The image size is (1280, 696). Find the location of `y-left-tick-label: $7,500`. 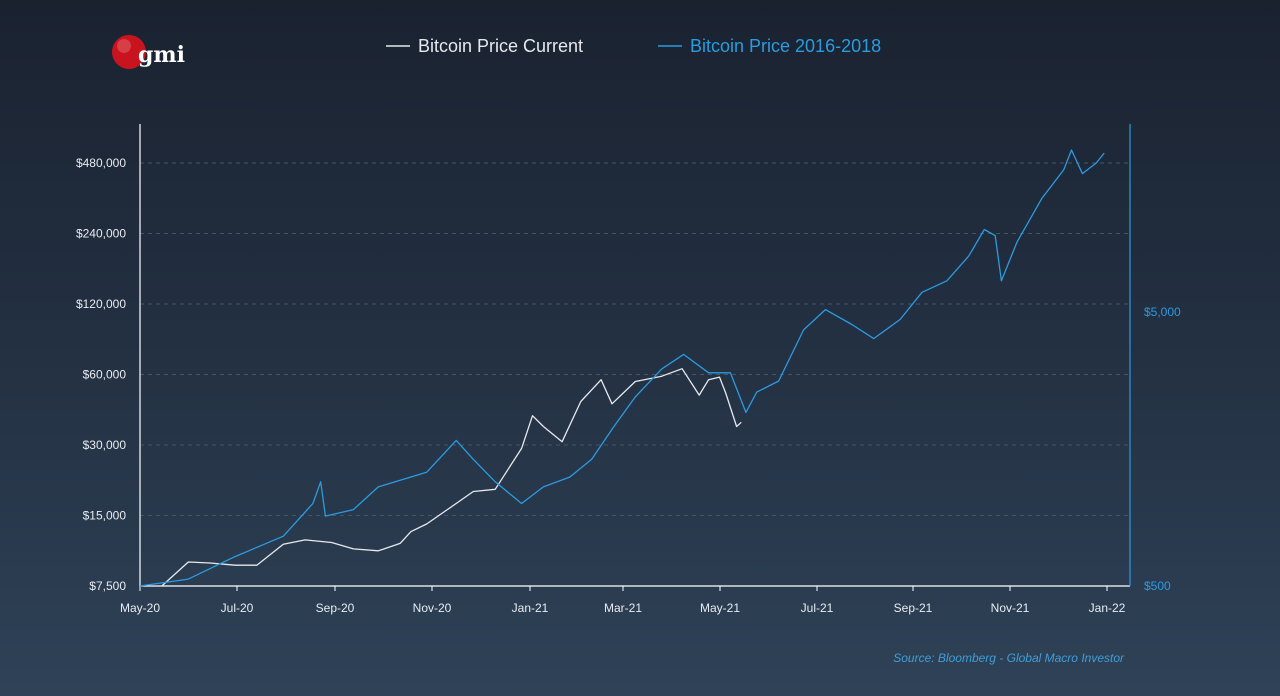

y-left-tick-label: $7,500 is located at coordinates (107, 586).